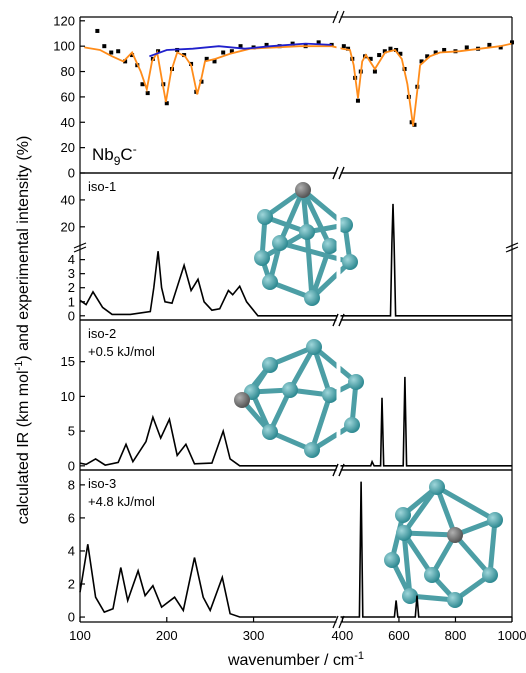 Image resolution: width=526 pixels, height=673 pixels. I want to click on panel-label-part: 9, so click(117, 161).